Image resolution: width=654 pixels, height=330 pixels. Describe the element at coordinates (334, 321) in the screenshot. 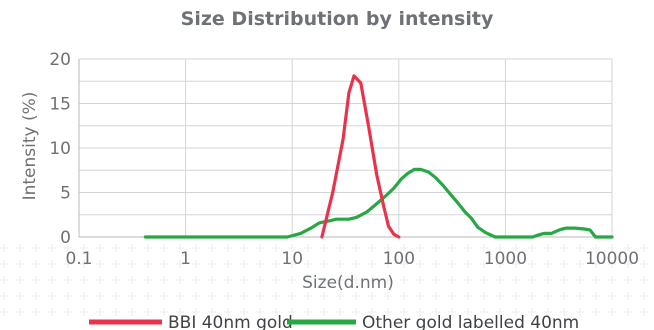

I see `legend: BBI 40nm gold Other gold labelled 40nm` at that location.